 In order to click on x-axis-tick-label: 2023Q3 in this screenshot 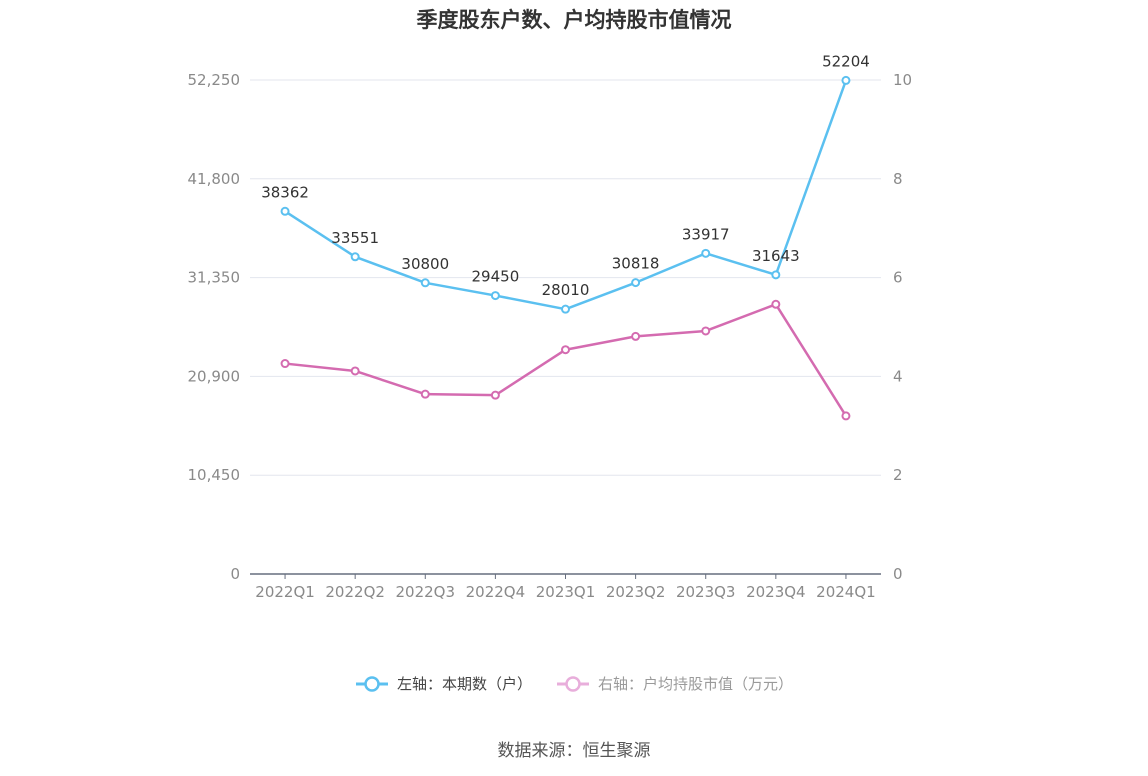, I will do `click(706, 592)`.